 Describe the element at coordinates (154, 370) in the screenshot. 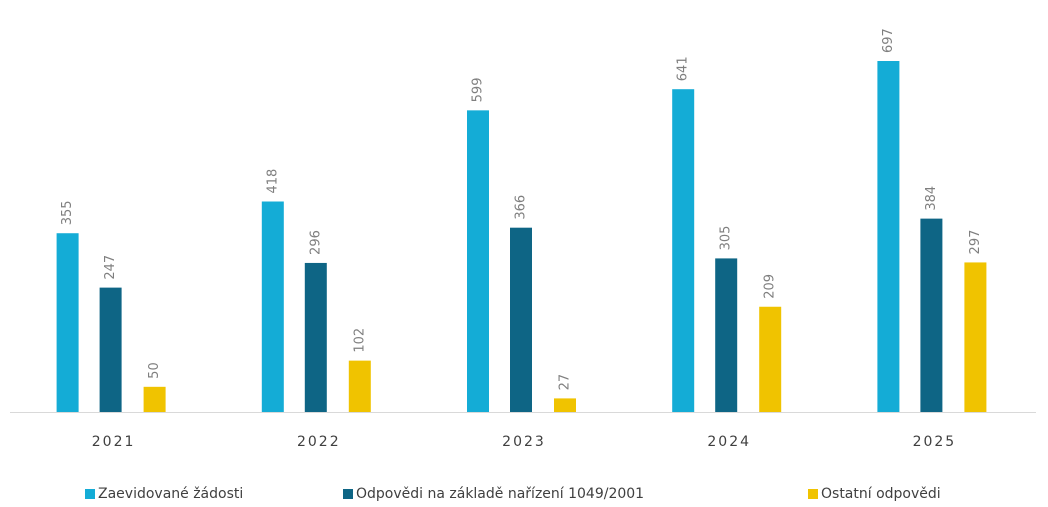

I see `value-label: 50` at that location.